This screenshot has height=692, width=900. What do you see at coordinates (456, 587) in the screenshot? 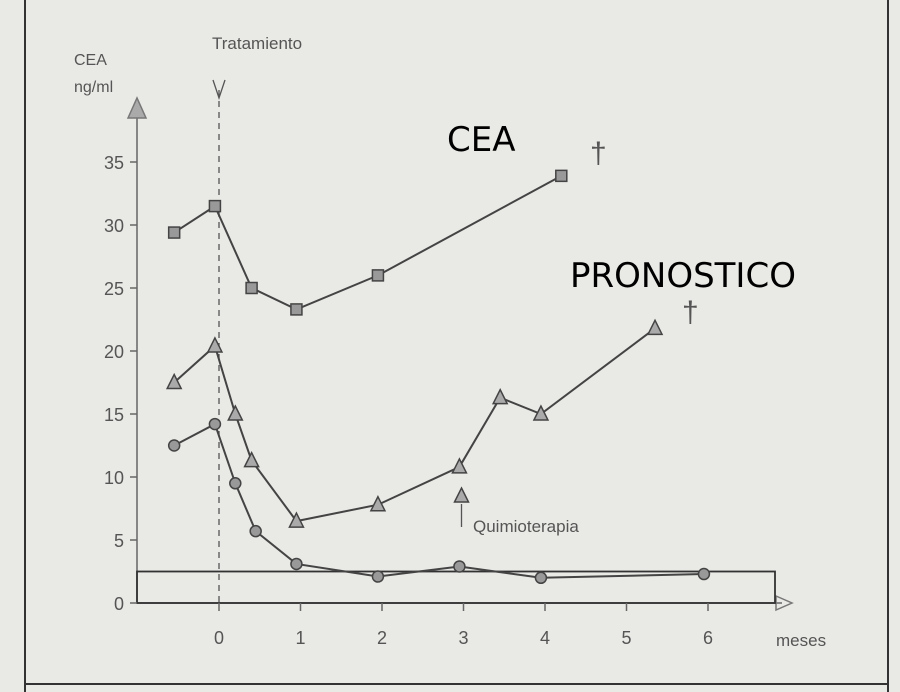
I see `normal-range-box` at bounding box center [456, 587].